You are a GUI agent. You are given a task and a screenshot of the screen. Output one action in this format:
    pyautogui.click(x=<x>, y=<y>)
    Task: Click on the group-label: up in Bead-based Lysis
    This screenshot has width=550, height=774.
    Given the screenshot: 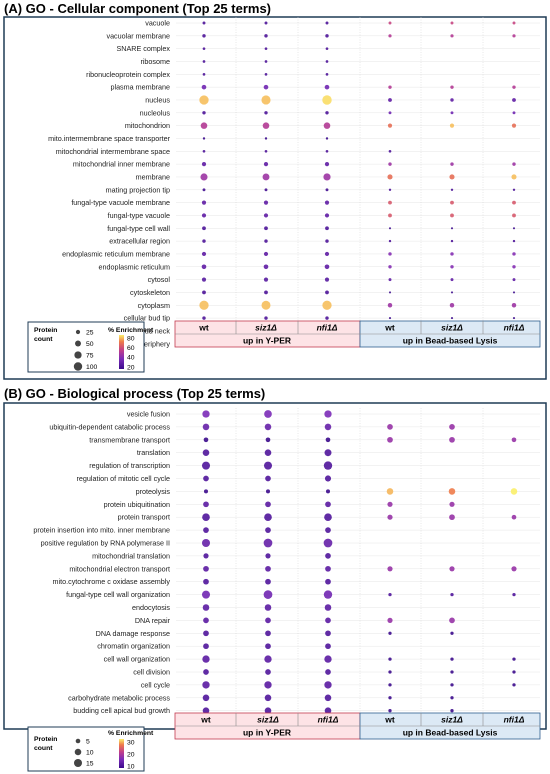 What is the action you would take?
    pyautogui.click(x=450, y=341)
    